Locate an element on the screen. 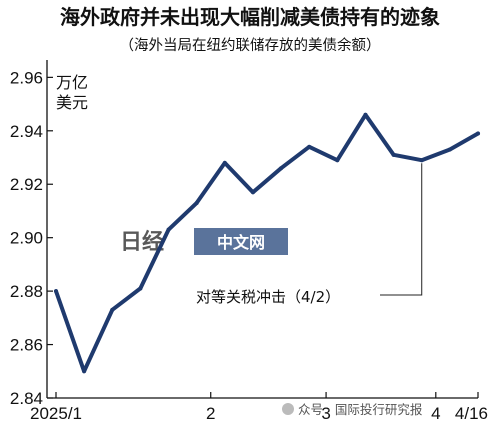 Image resolution: width=500 pixels, height=431 pixels. y-tick-label: 2.96 is located at coordinates (26, 77).